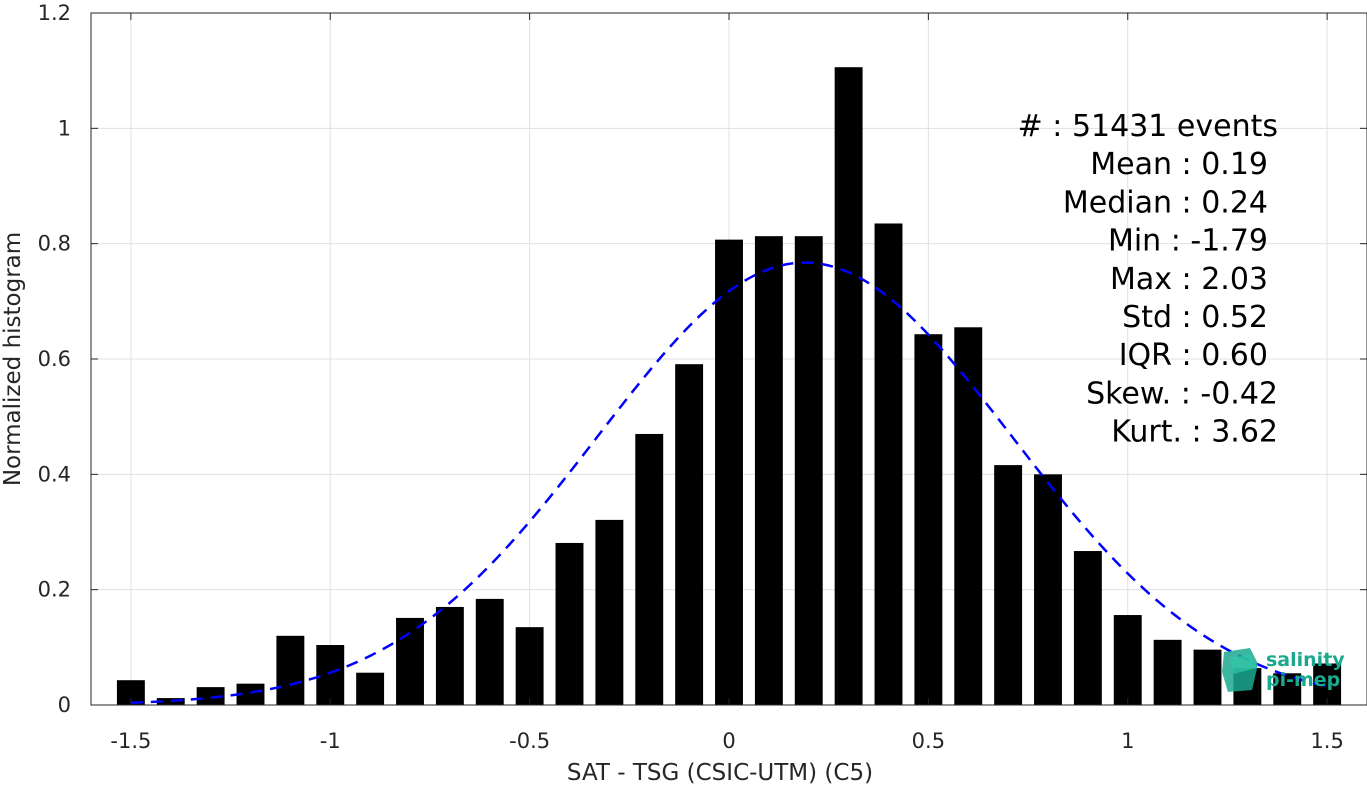 This screenshot has width=1367, height=785. What do you see at coordinates (720, 772) in the screenshot?
I see `x-axis-label: SAT - TSG (CSIC-UTM) (C5)` at bounding box center [720, 772].